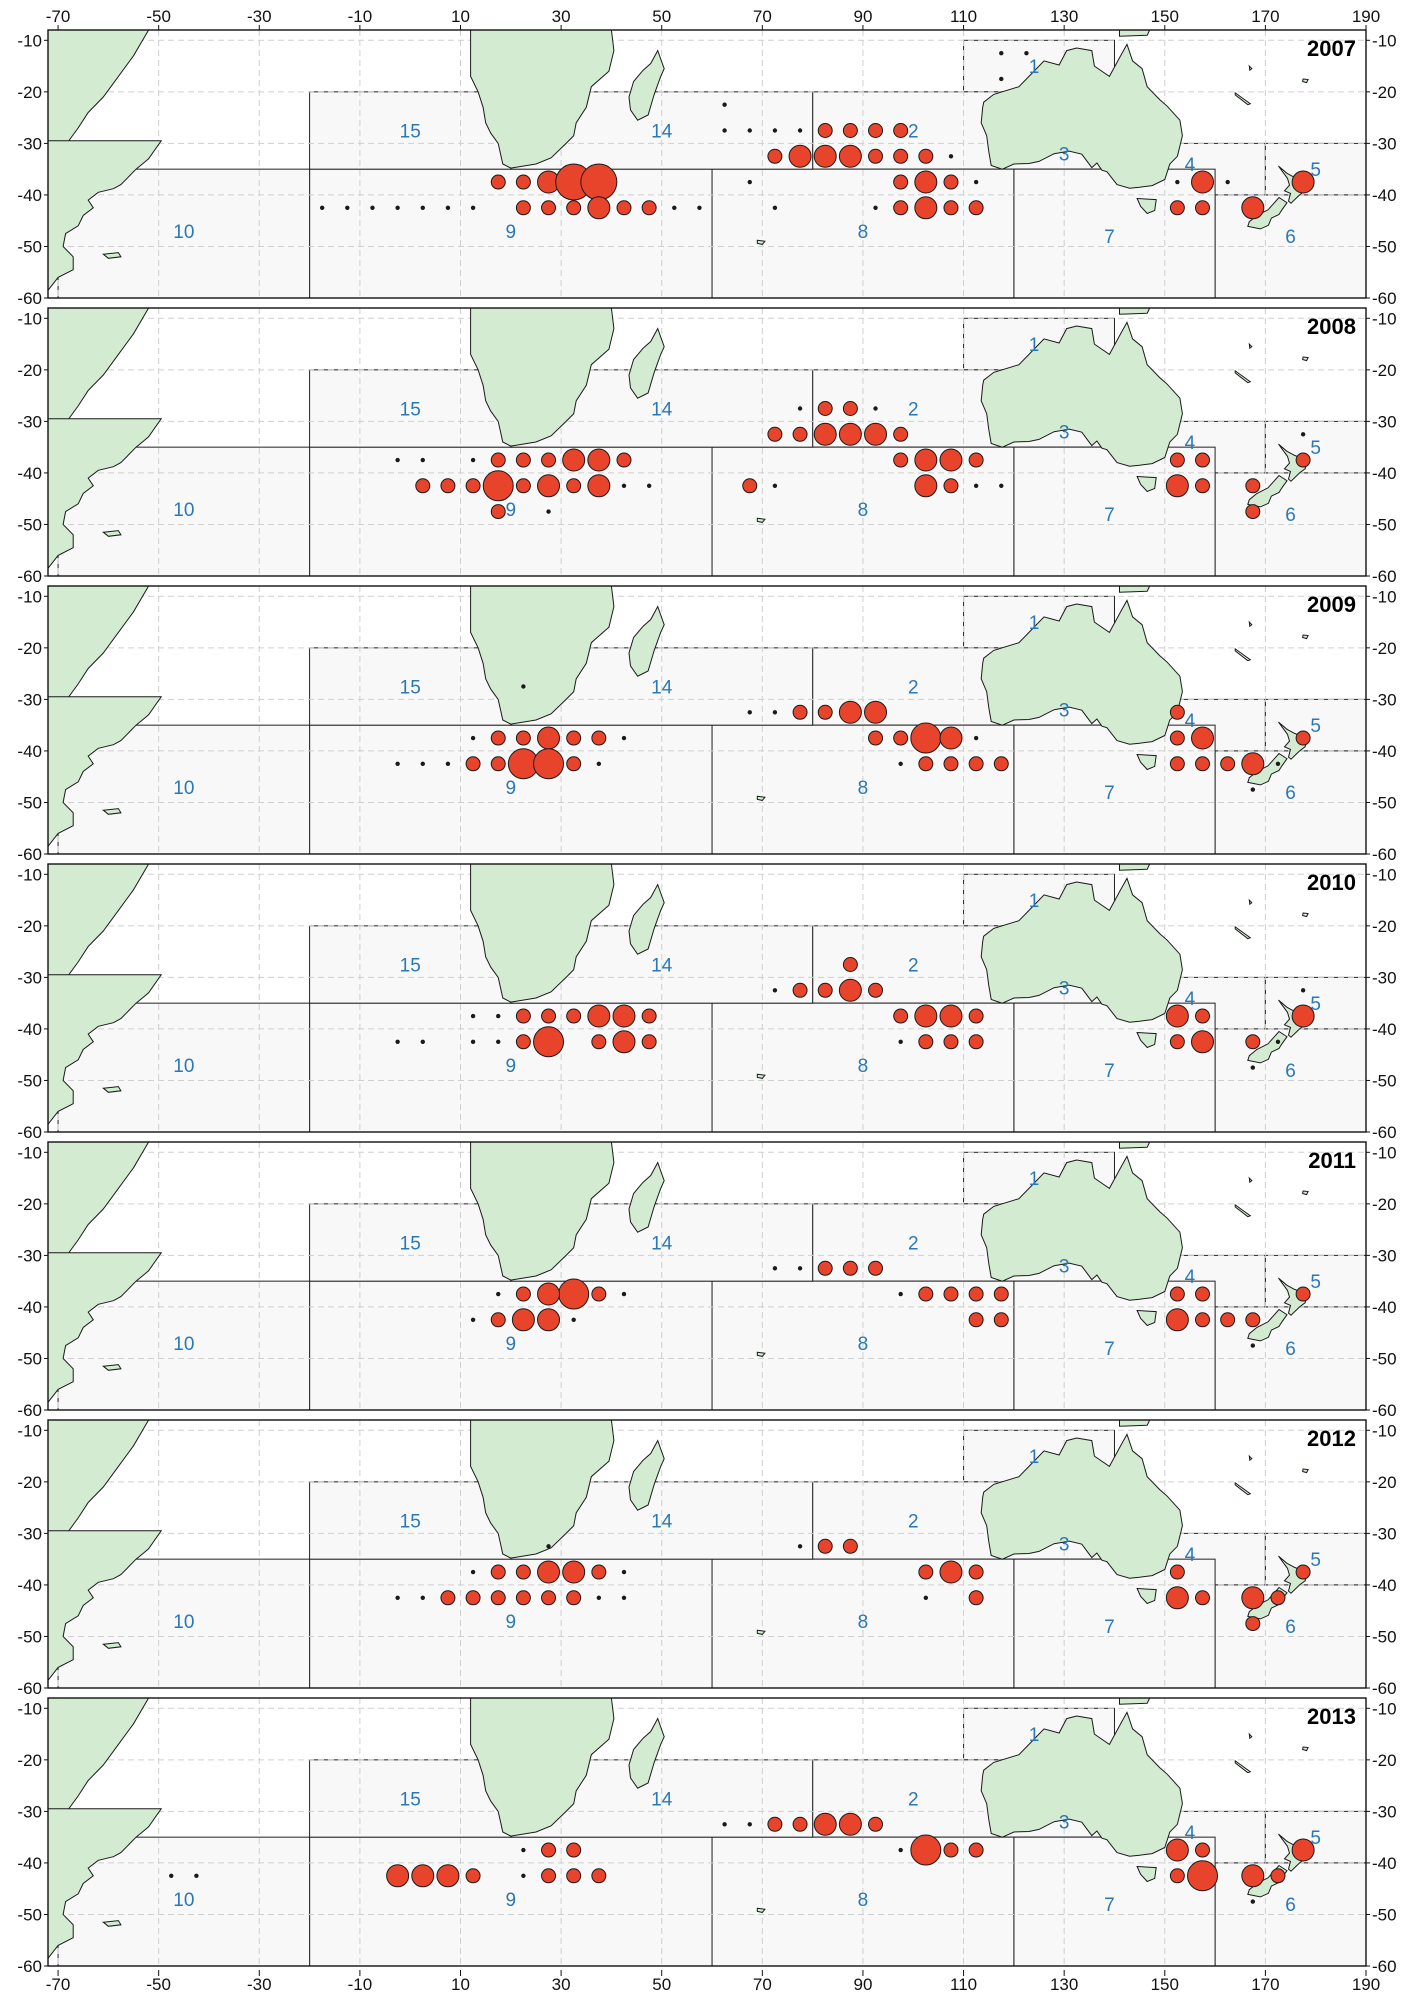  I want to click on region-label-10: 10, so click(183, 1344).